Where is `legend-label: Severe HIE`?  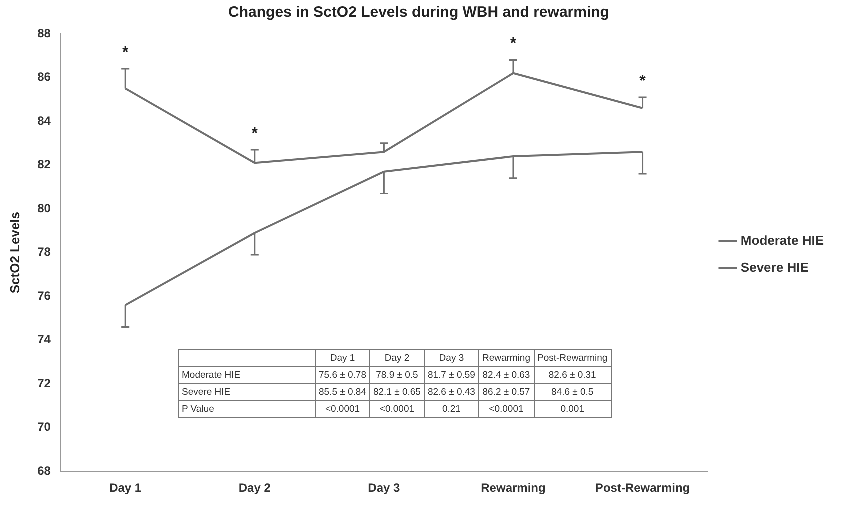 legend-label: Severe HIE is located at coordinates (775, 268).